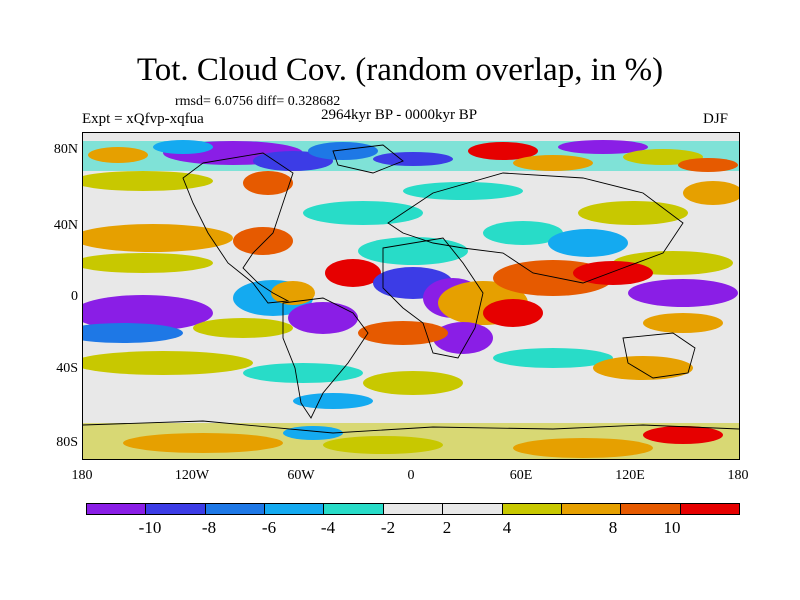 The width and height of the screenshot is (800, 600). Describe the element at coordinates (447, 527) in the screenshot. I see `colorbar-label: 2` at that location.